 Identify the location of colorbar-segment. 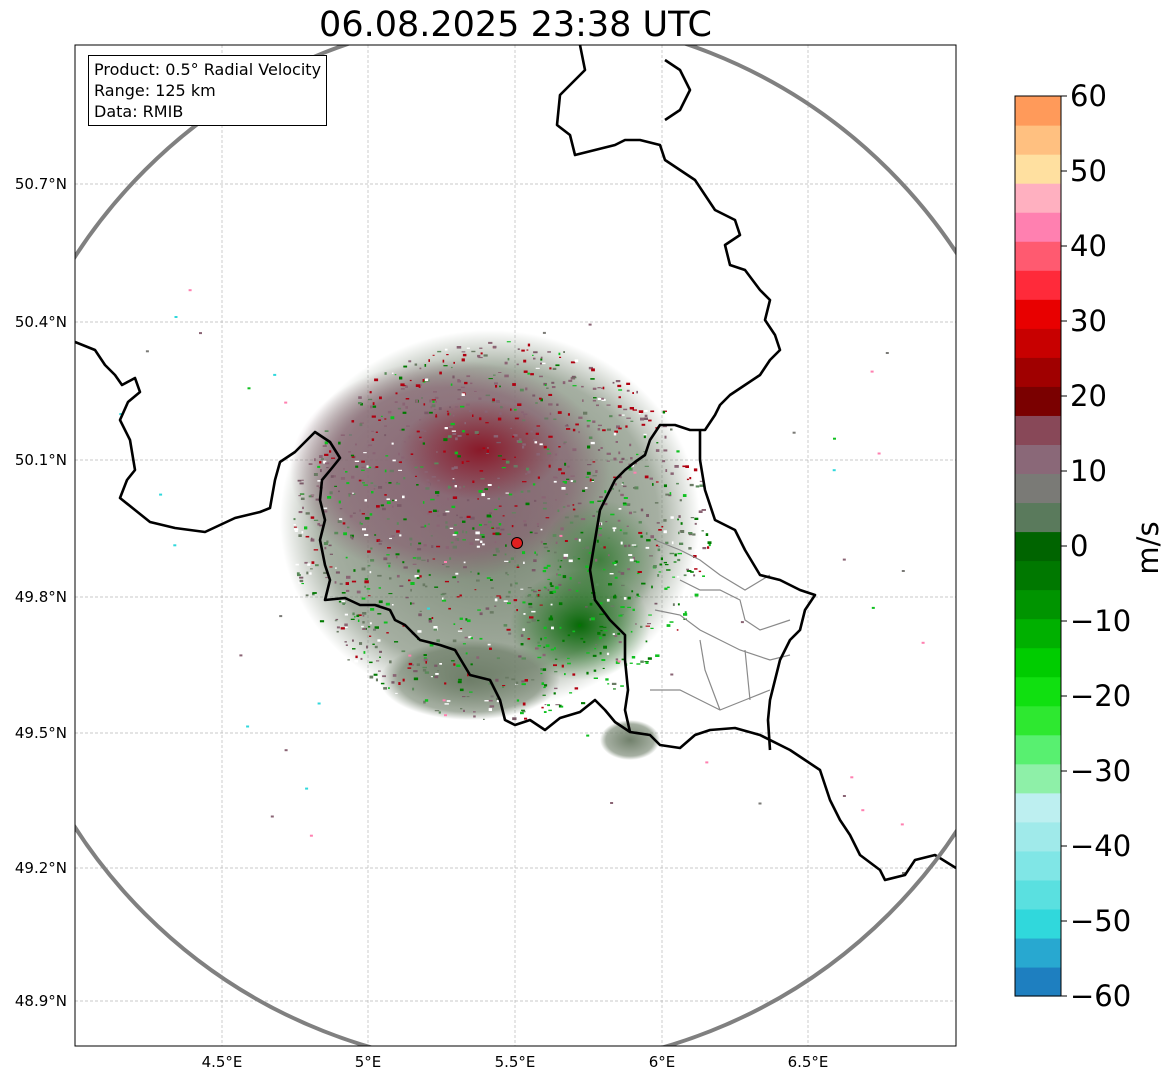
(1038, 546).